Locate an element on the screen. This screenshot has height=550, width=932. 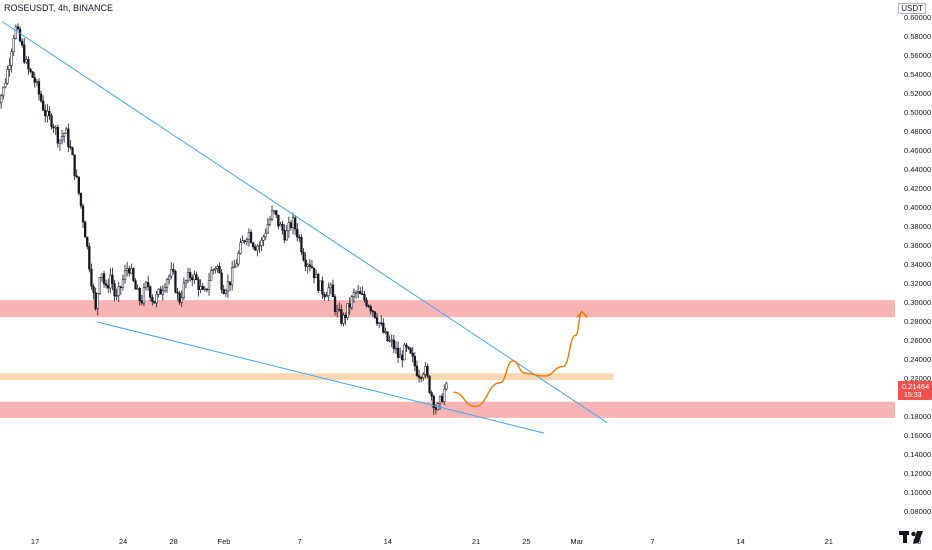
price-tick-label: 0.24000 is located at coordinates (917, 359).